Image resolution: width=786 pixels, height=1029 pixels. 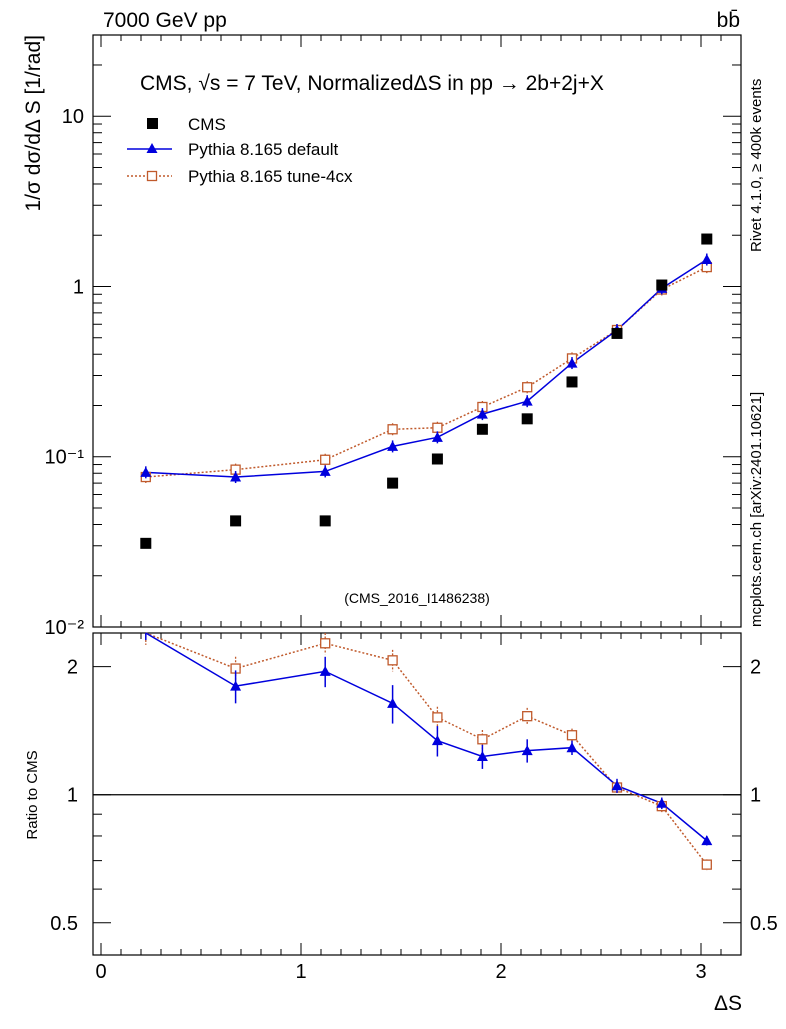 What do you see at coordinates (65, 458) in the screenshot?
I see `y-tick-label: 10⁻¹` at bounding box center [65, 458].